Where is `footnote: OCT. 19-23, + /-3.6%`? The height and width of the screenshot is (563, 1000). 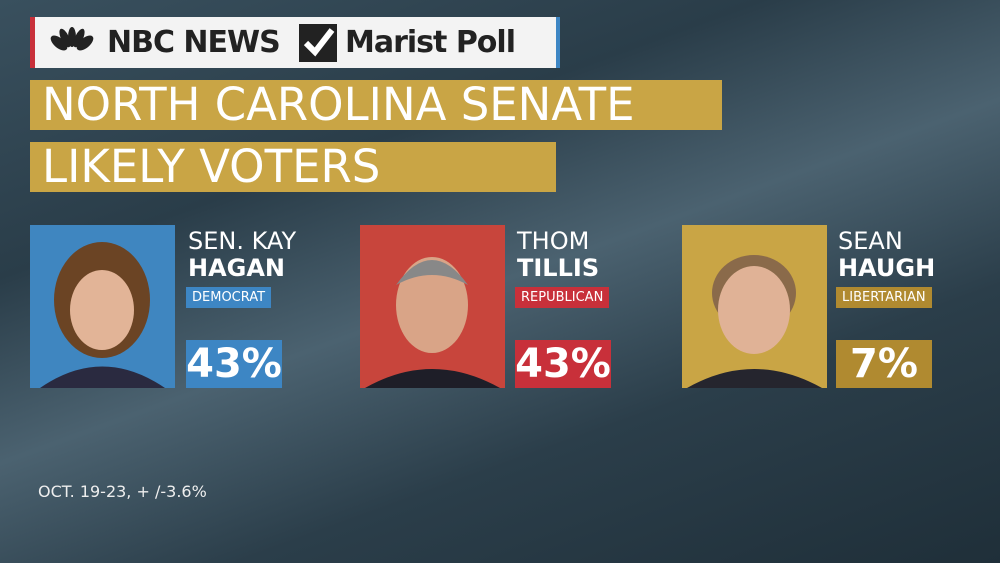
footnote: OCT. 19-23, + /-3.6% is located at coordinates (122, 491).